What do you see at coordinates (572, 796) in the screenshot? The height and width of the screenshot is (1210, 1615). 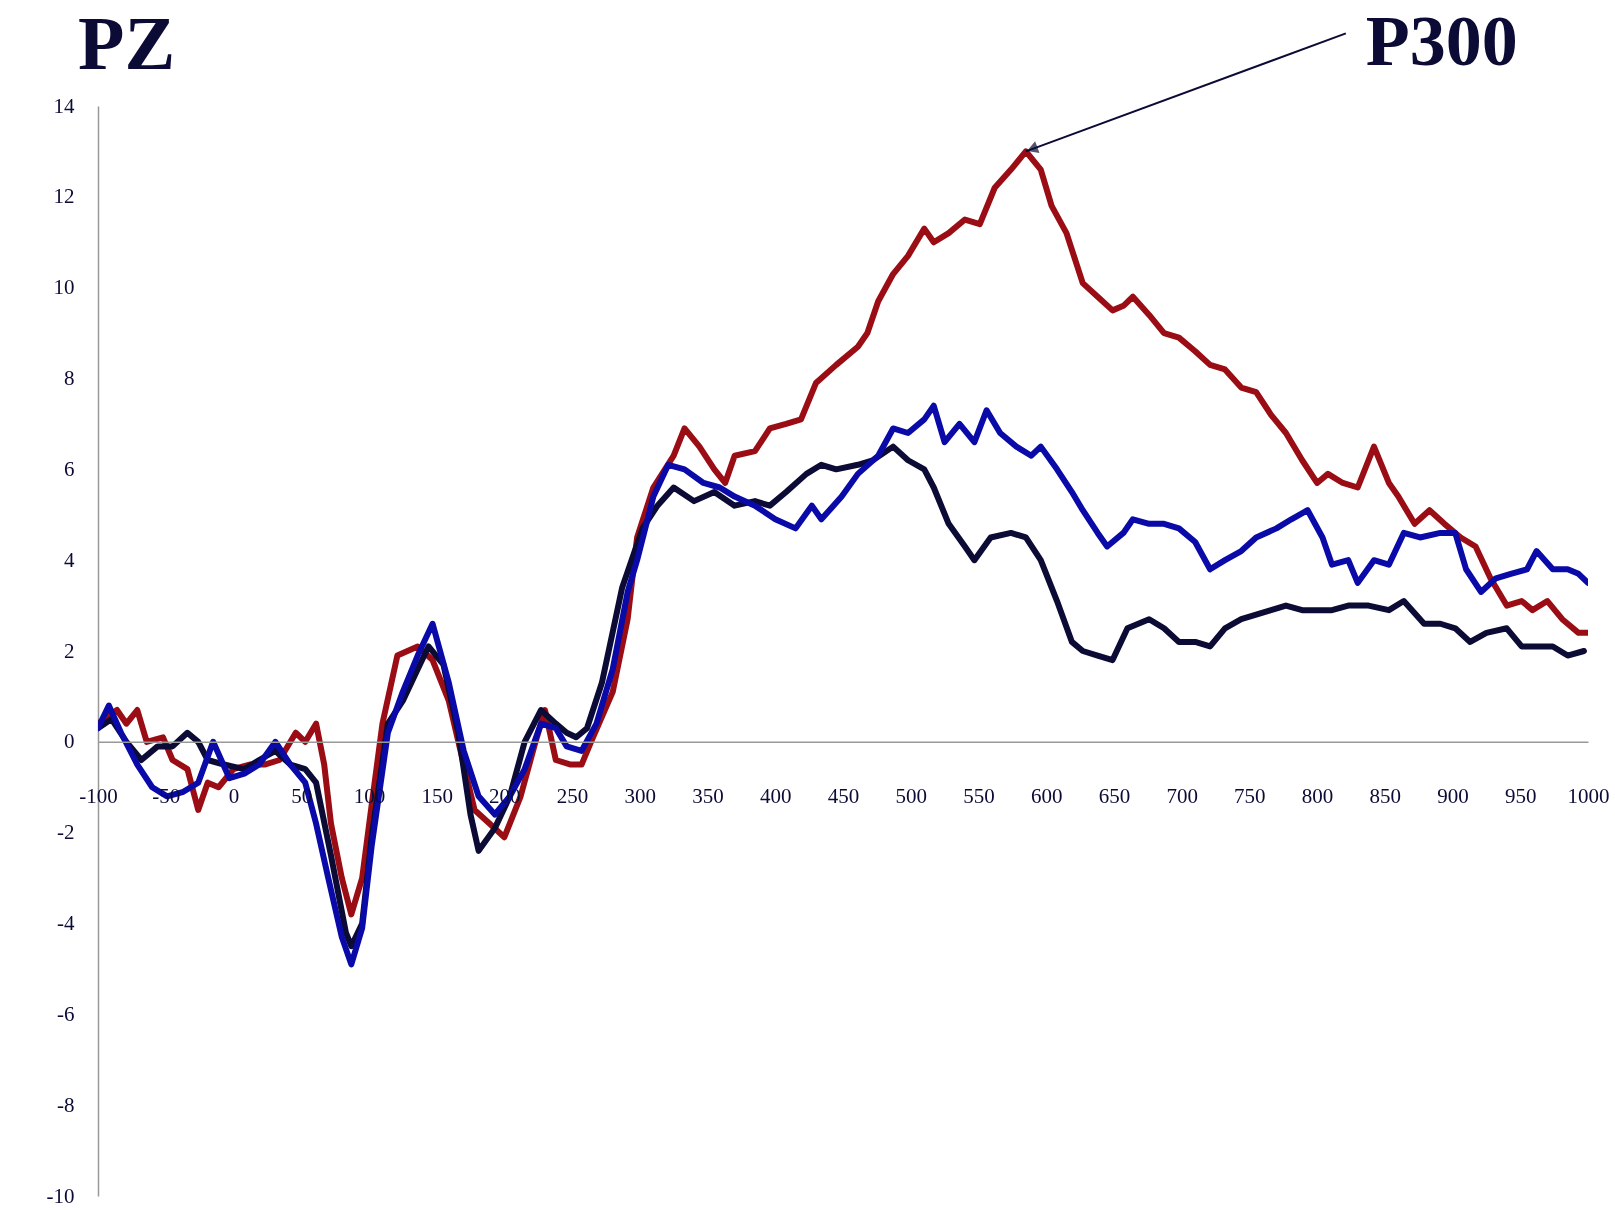 I see `x-tick-label: 250` at bounding box center [572, 796].